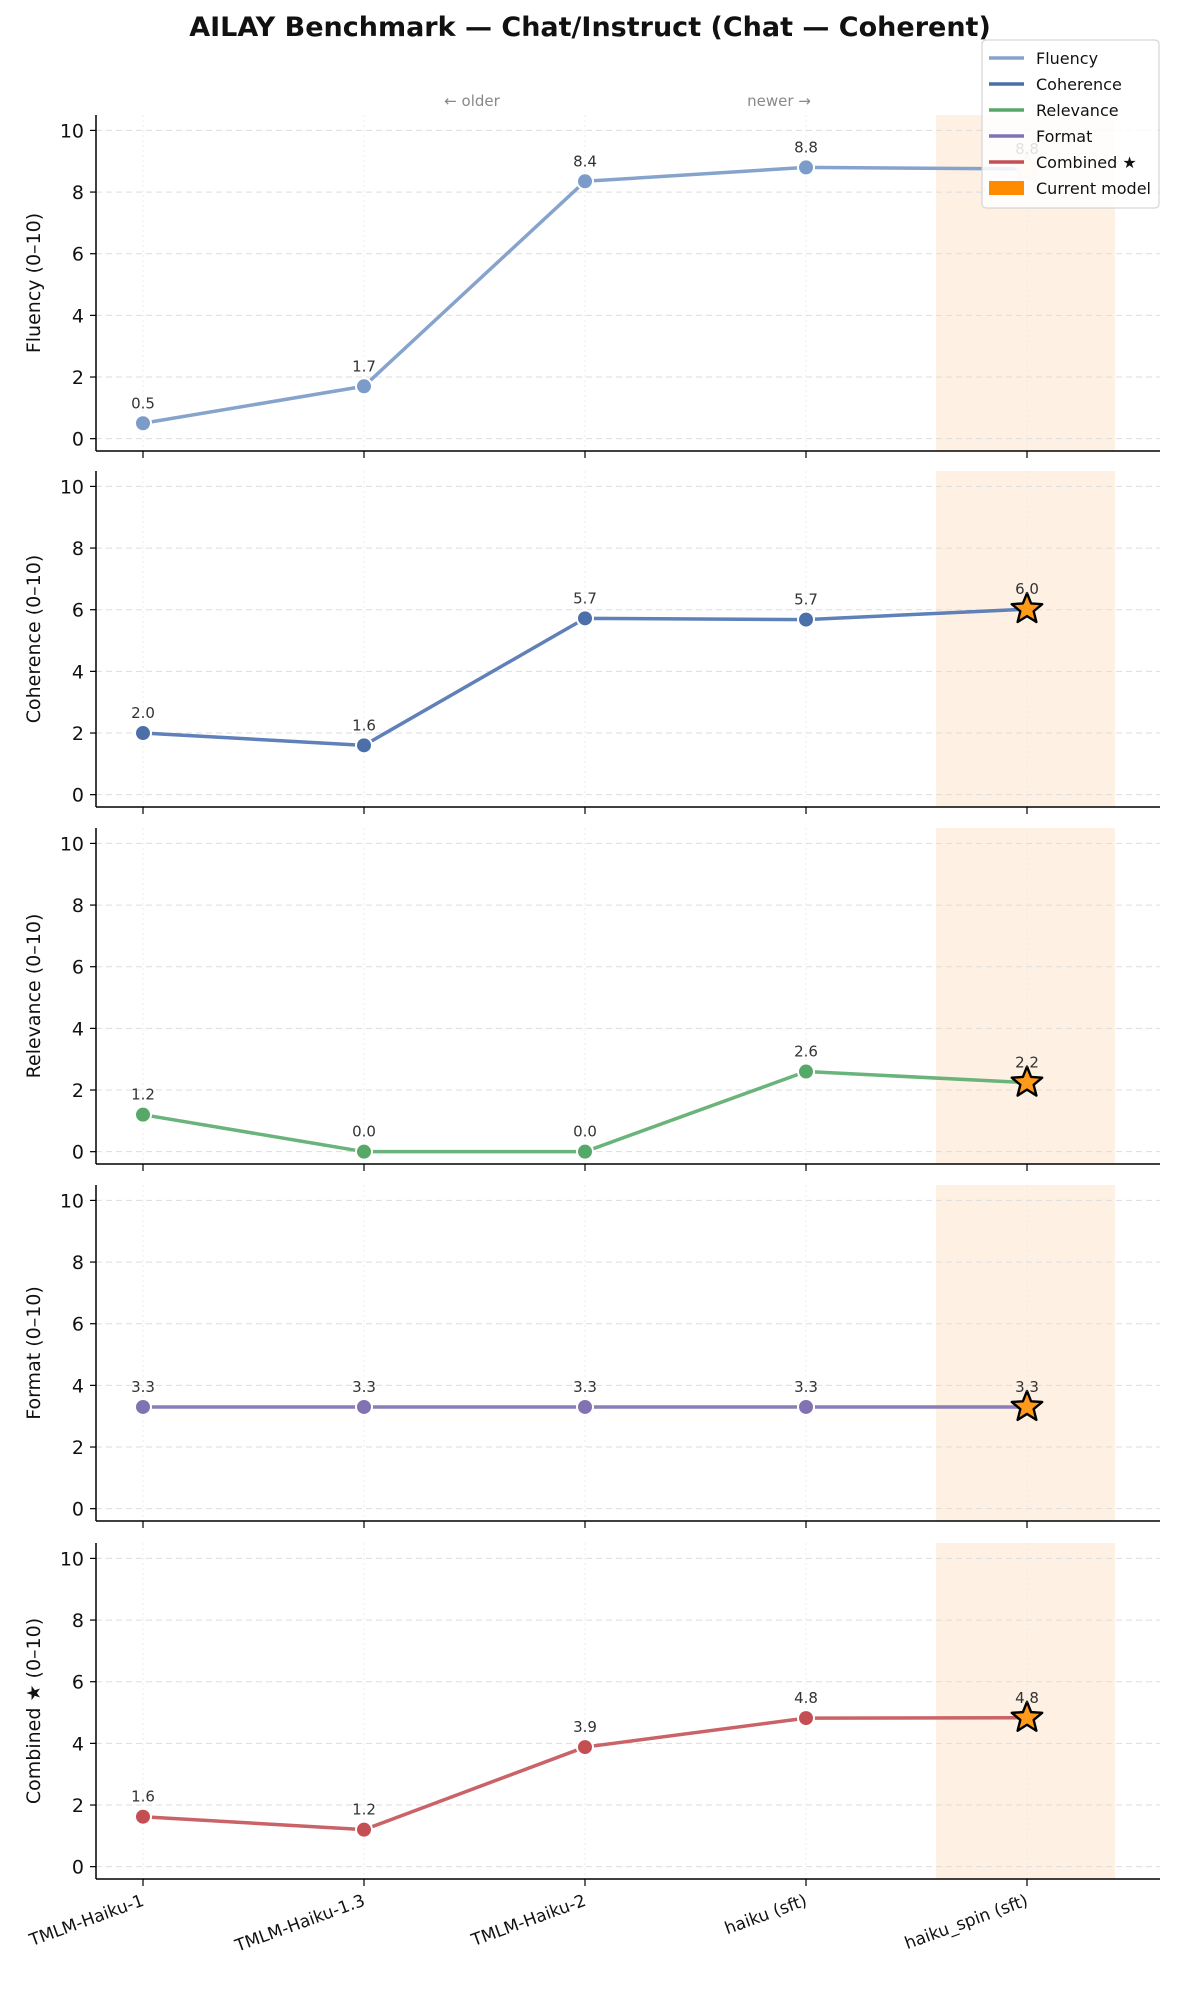 The image size is (1180, 1991). I want to click on y-axis-label: Relevance (0–10), so click(34, 996).